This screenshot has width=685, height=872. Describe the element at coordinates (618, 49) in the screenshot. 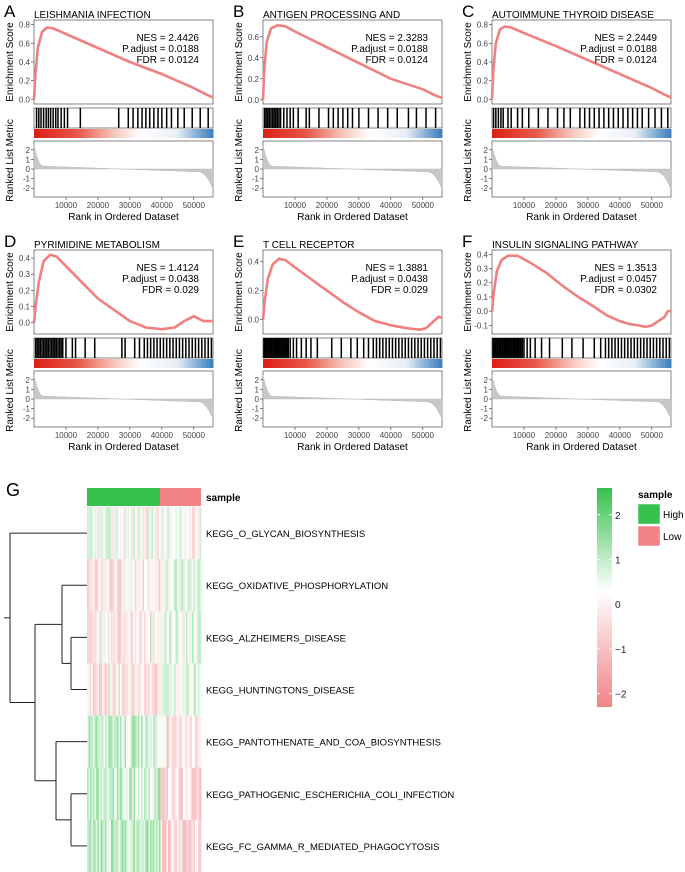

I see `stat-label: P.adjust = 0.0188` at that location.